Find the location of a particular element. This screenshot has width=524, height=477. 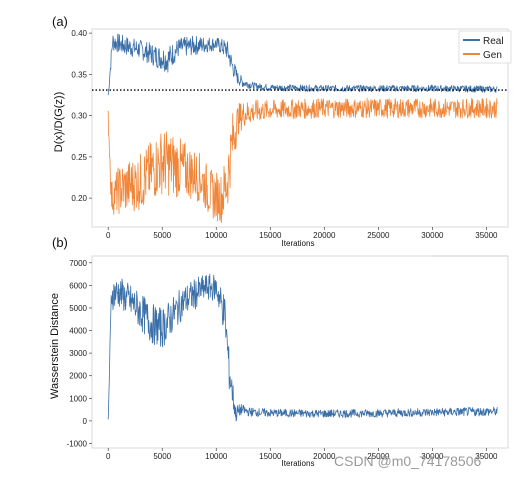

legend-box is located at coordinates (485, 47).